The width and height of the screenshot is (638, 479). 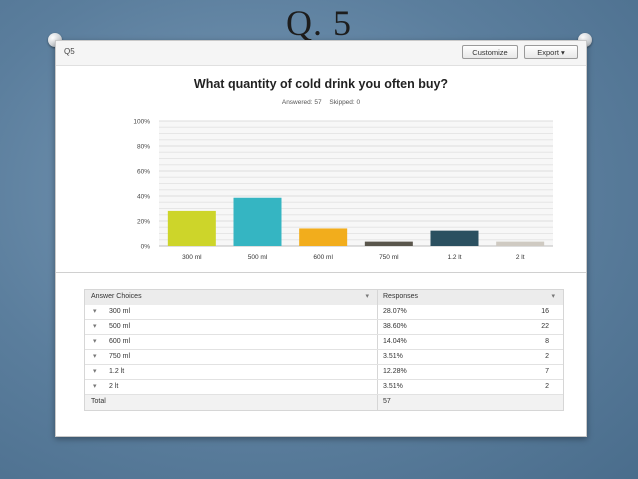 What do you see at coordinates (545, 326) in the screenshot?
I see `response-count: 22` at bounding box center [545, 326].